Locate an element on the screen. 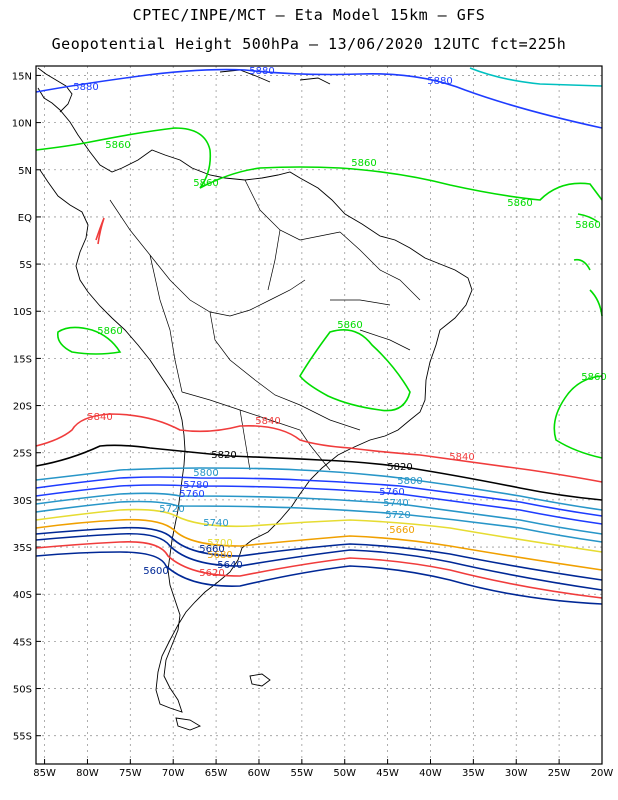 Image resolution: width=618 pixels, height=800 pixels. lat-tick-label: 20S is located at coordinates (22, 407).